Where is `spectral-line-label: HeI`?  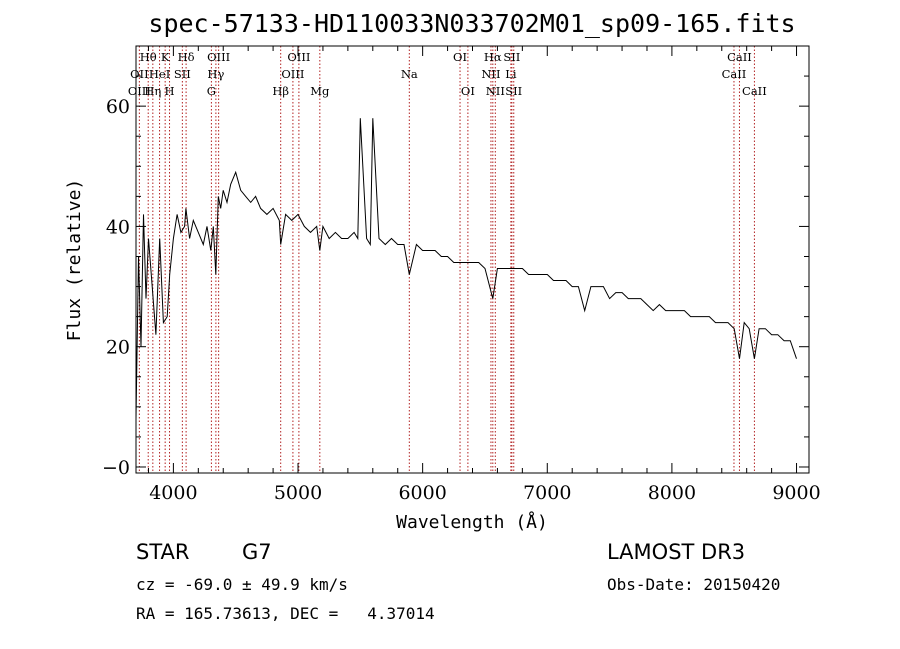
spectral-line-label: HeI is located at coordinates (159, 74).